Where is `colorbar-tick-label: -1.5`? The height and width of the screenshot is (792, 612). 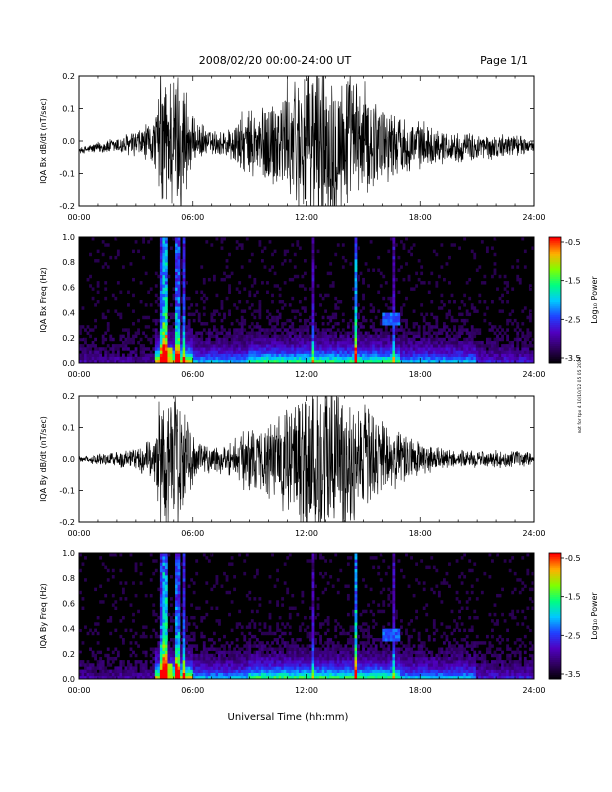 colorbar-tick-label: -1.5 is located at coordinates (573, 281).